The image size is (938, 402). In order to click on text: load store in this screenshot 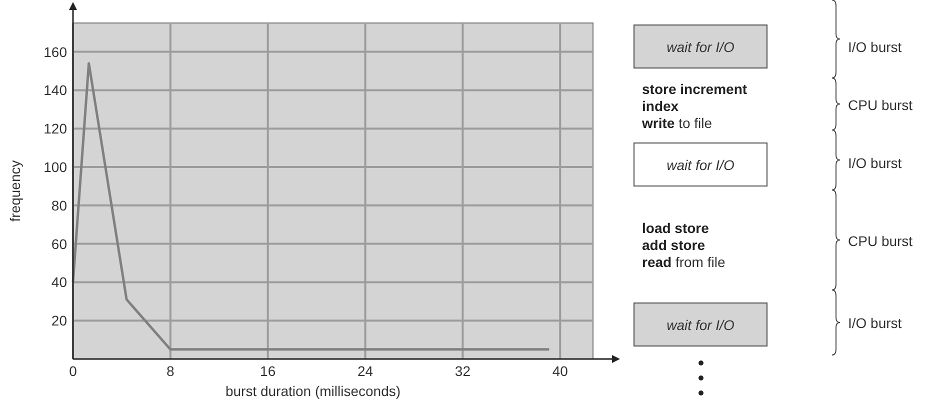, I will do `click(676, 228)`.